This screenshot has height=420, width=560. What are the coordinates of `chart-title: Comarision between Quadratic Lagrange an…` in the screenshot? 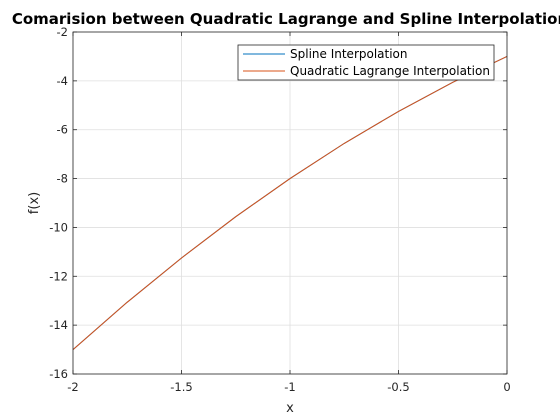 It's located at (286, 19).